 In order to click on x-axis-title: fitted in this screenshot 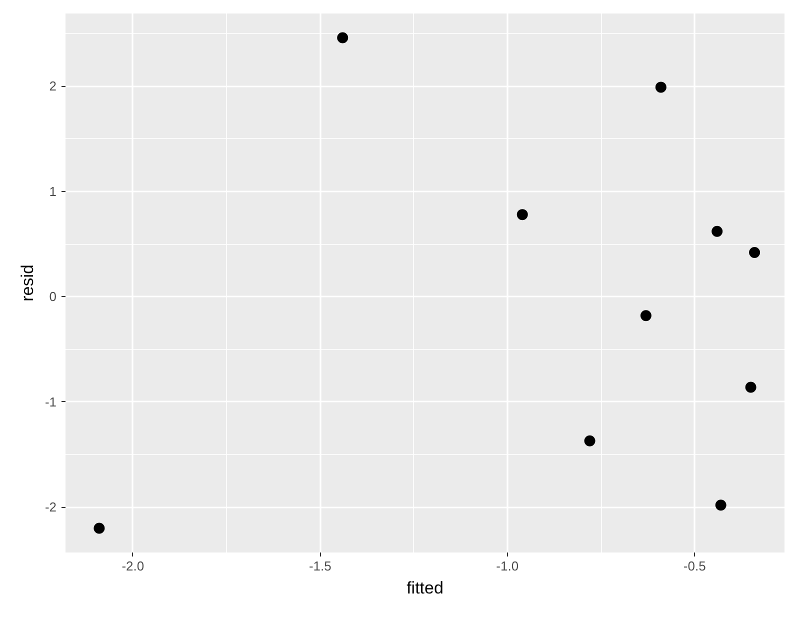, I will do `click(425, 588)`.